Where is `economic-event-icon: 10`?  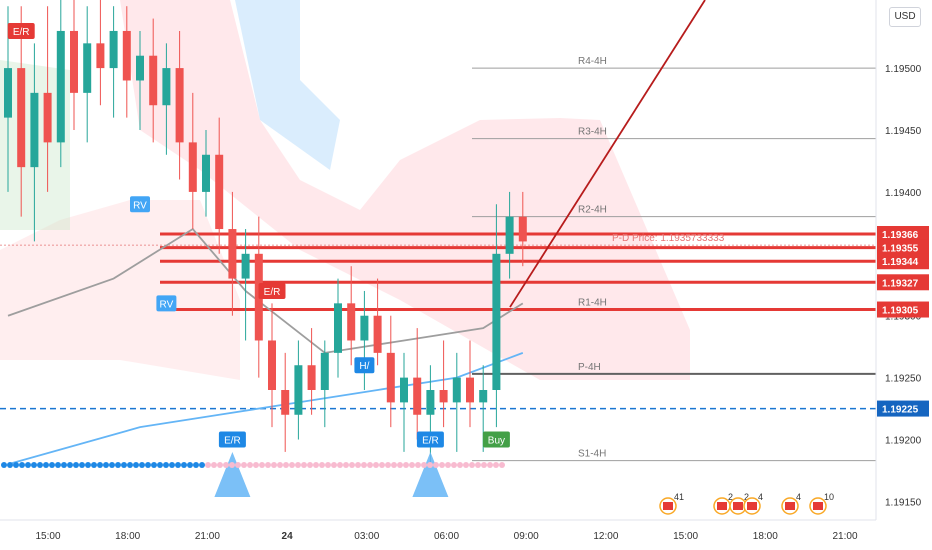
economic-event-icon: 10 is located at coordinates (821, 503).